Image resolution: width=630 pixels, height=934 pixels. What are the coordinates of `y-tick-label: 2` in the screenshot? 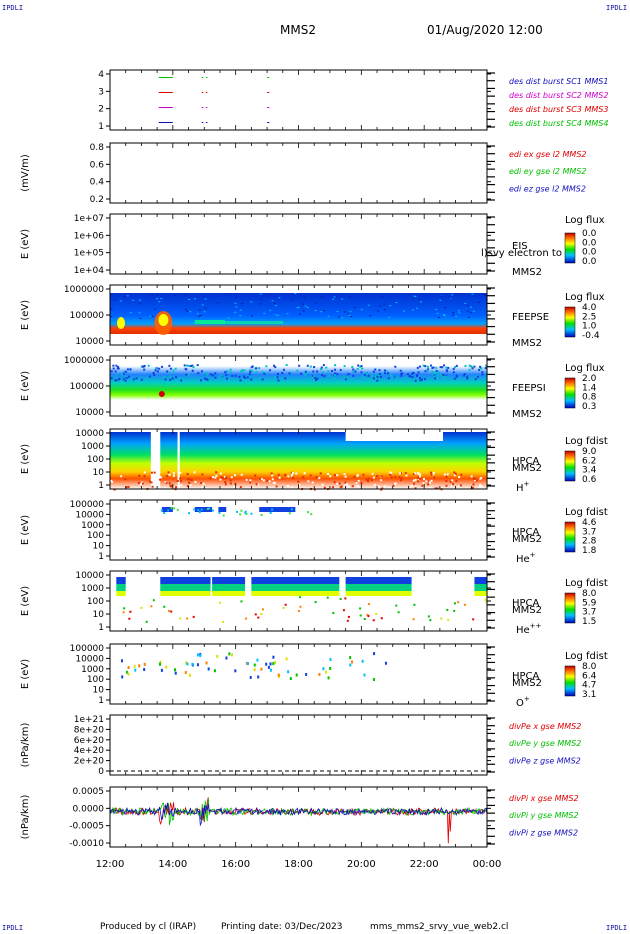 It's located at (101, 110).